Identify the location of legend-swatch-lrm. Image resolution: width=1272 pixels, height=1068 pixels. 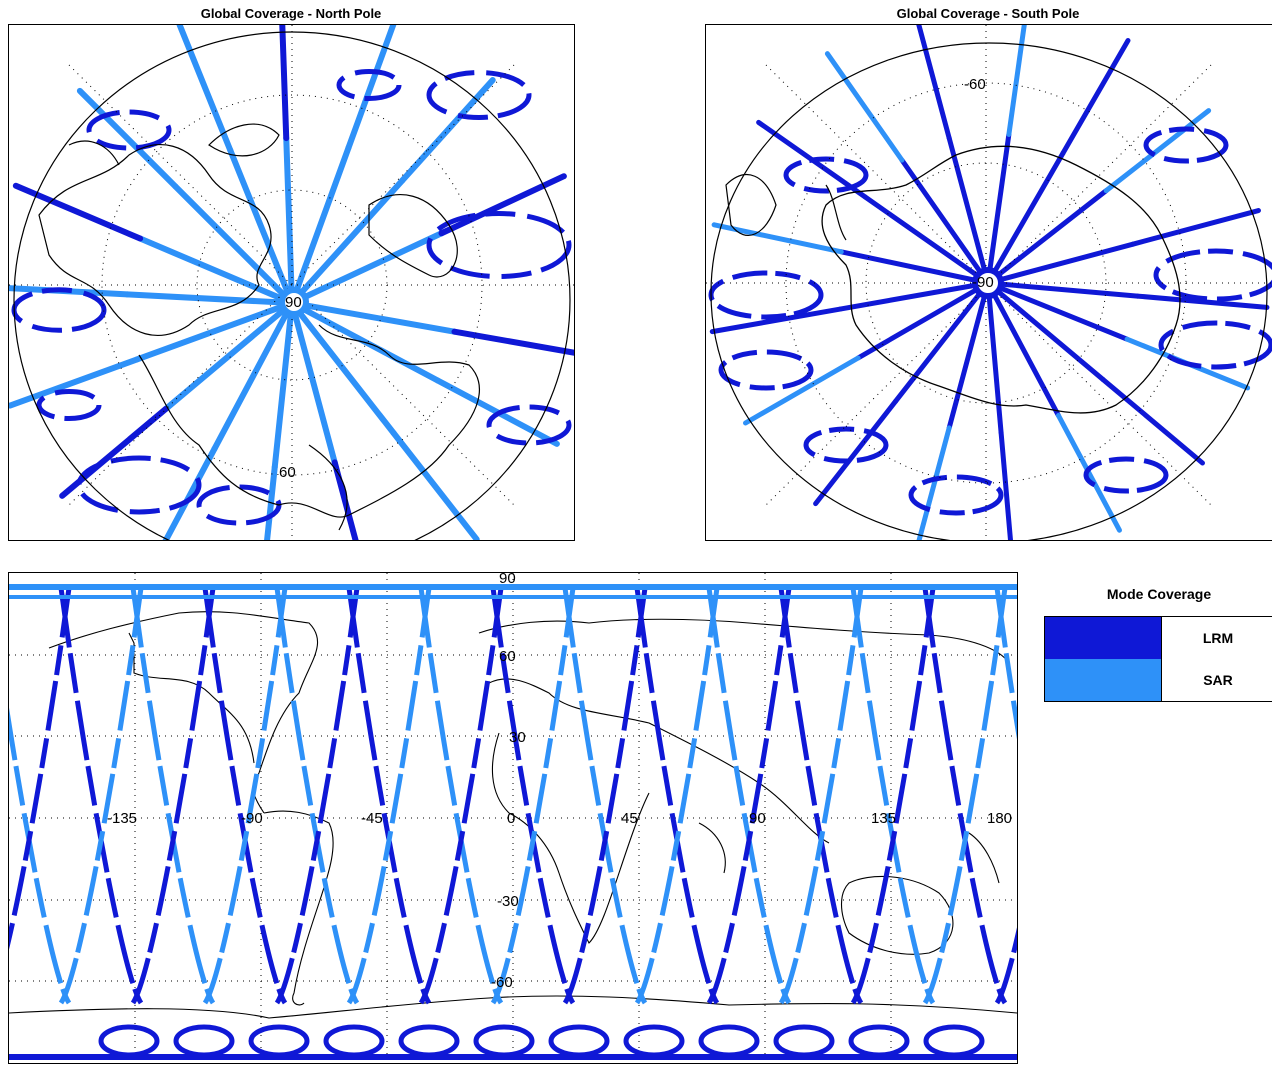
(1103, 638).